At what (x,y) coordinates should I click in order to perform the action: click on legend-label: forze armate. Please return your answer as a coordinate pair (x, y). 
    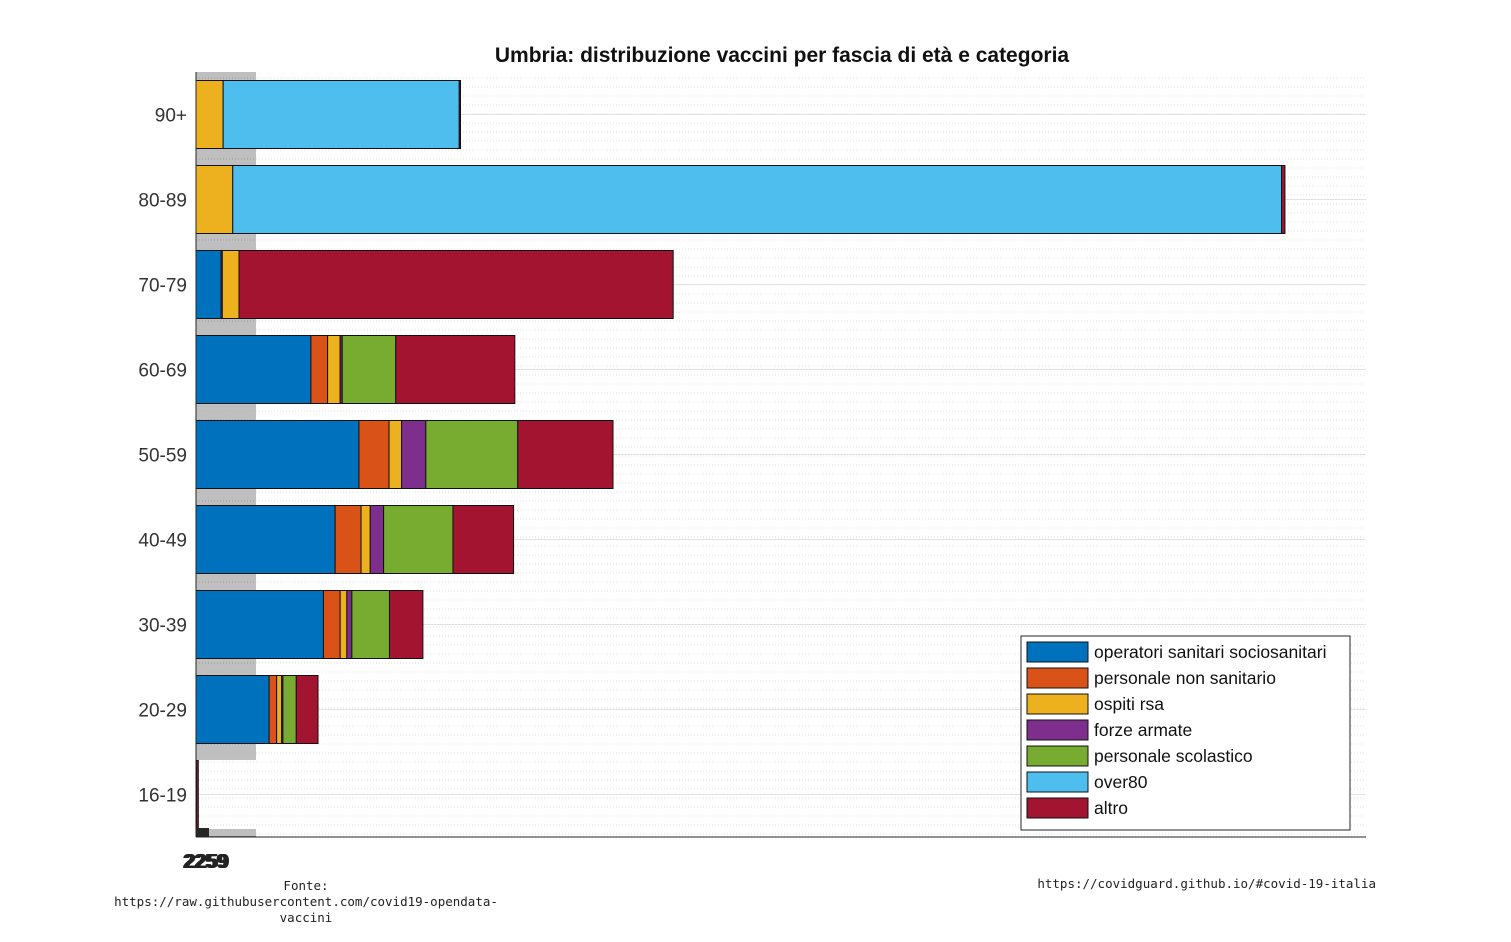
    Looking at the image, I should click on (1143, 730).